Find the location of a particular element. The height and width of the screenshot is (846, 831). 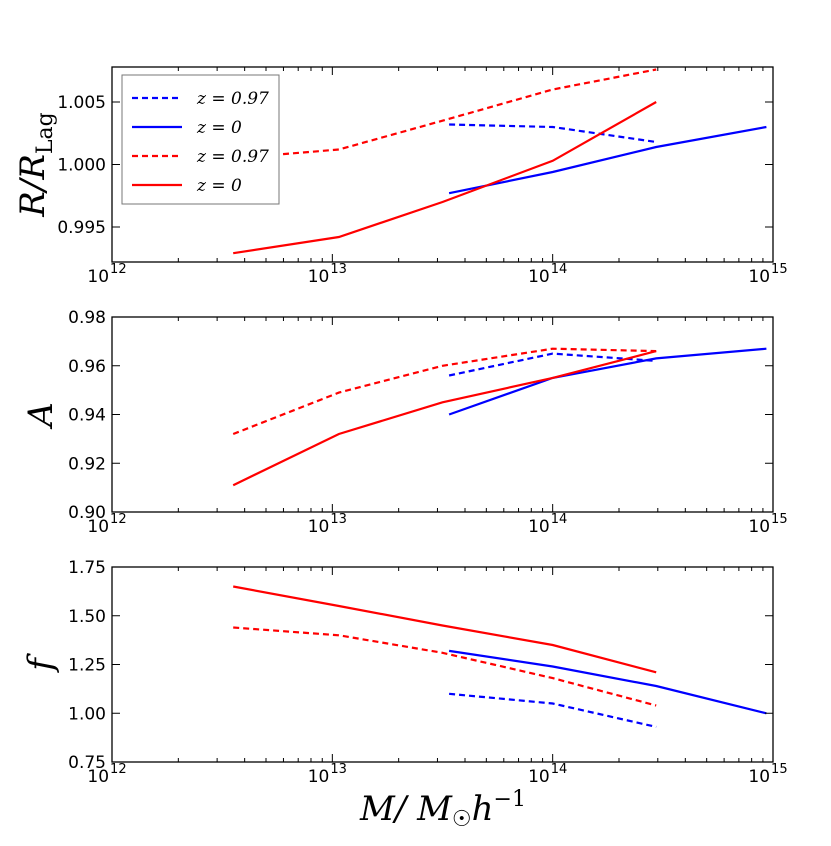

series-top-red-z0 is located at coordinates (445, 178).